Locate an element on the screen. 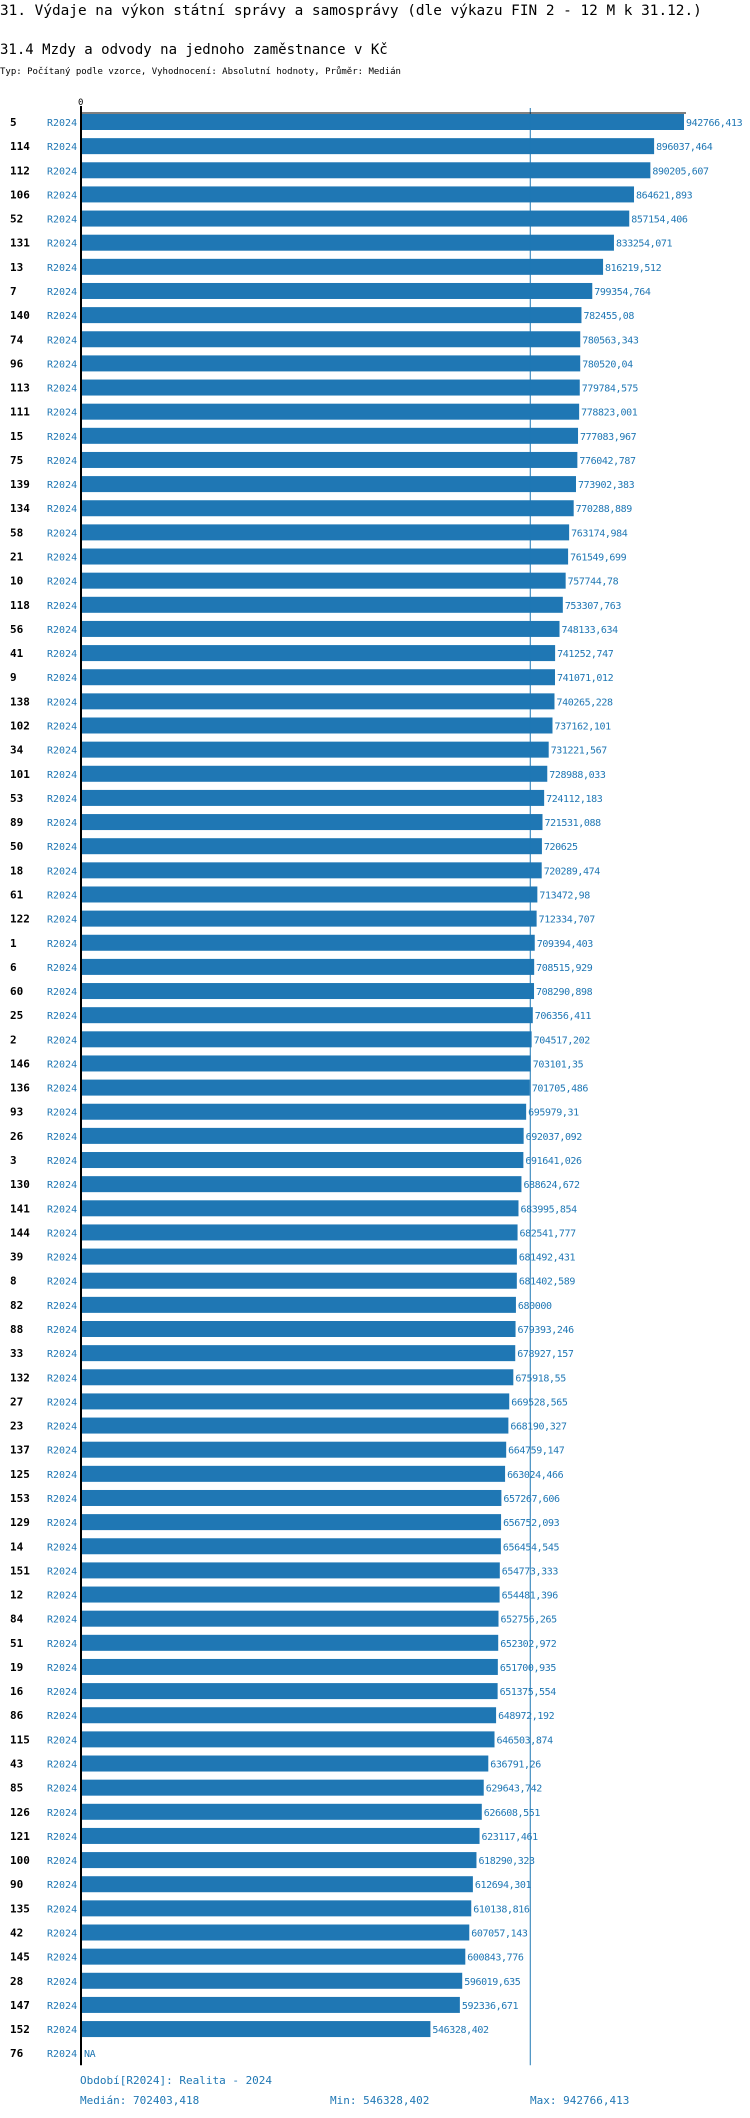  value-label: 816219,512 is located at coordinates (633, 268).